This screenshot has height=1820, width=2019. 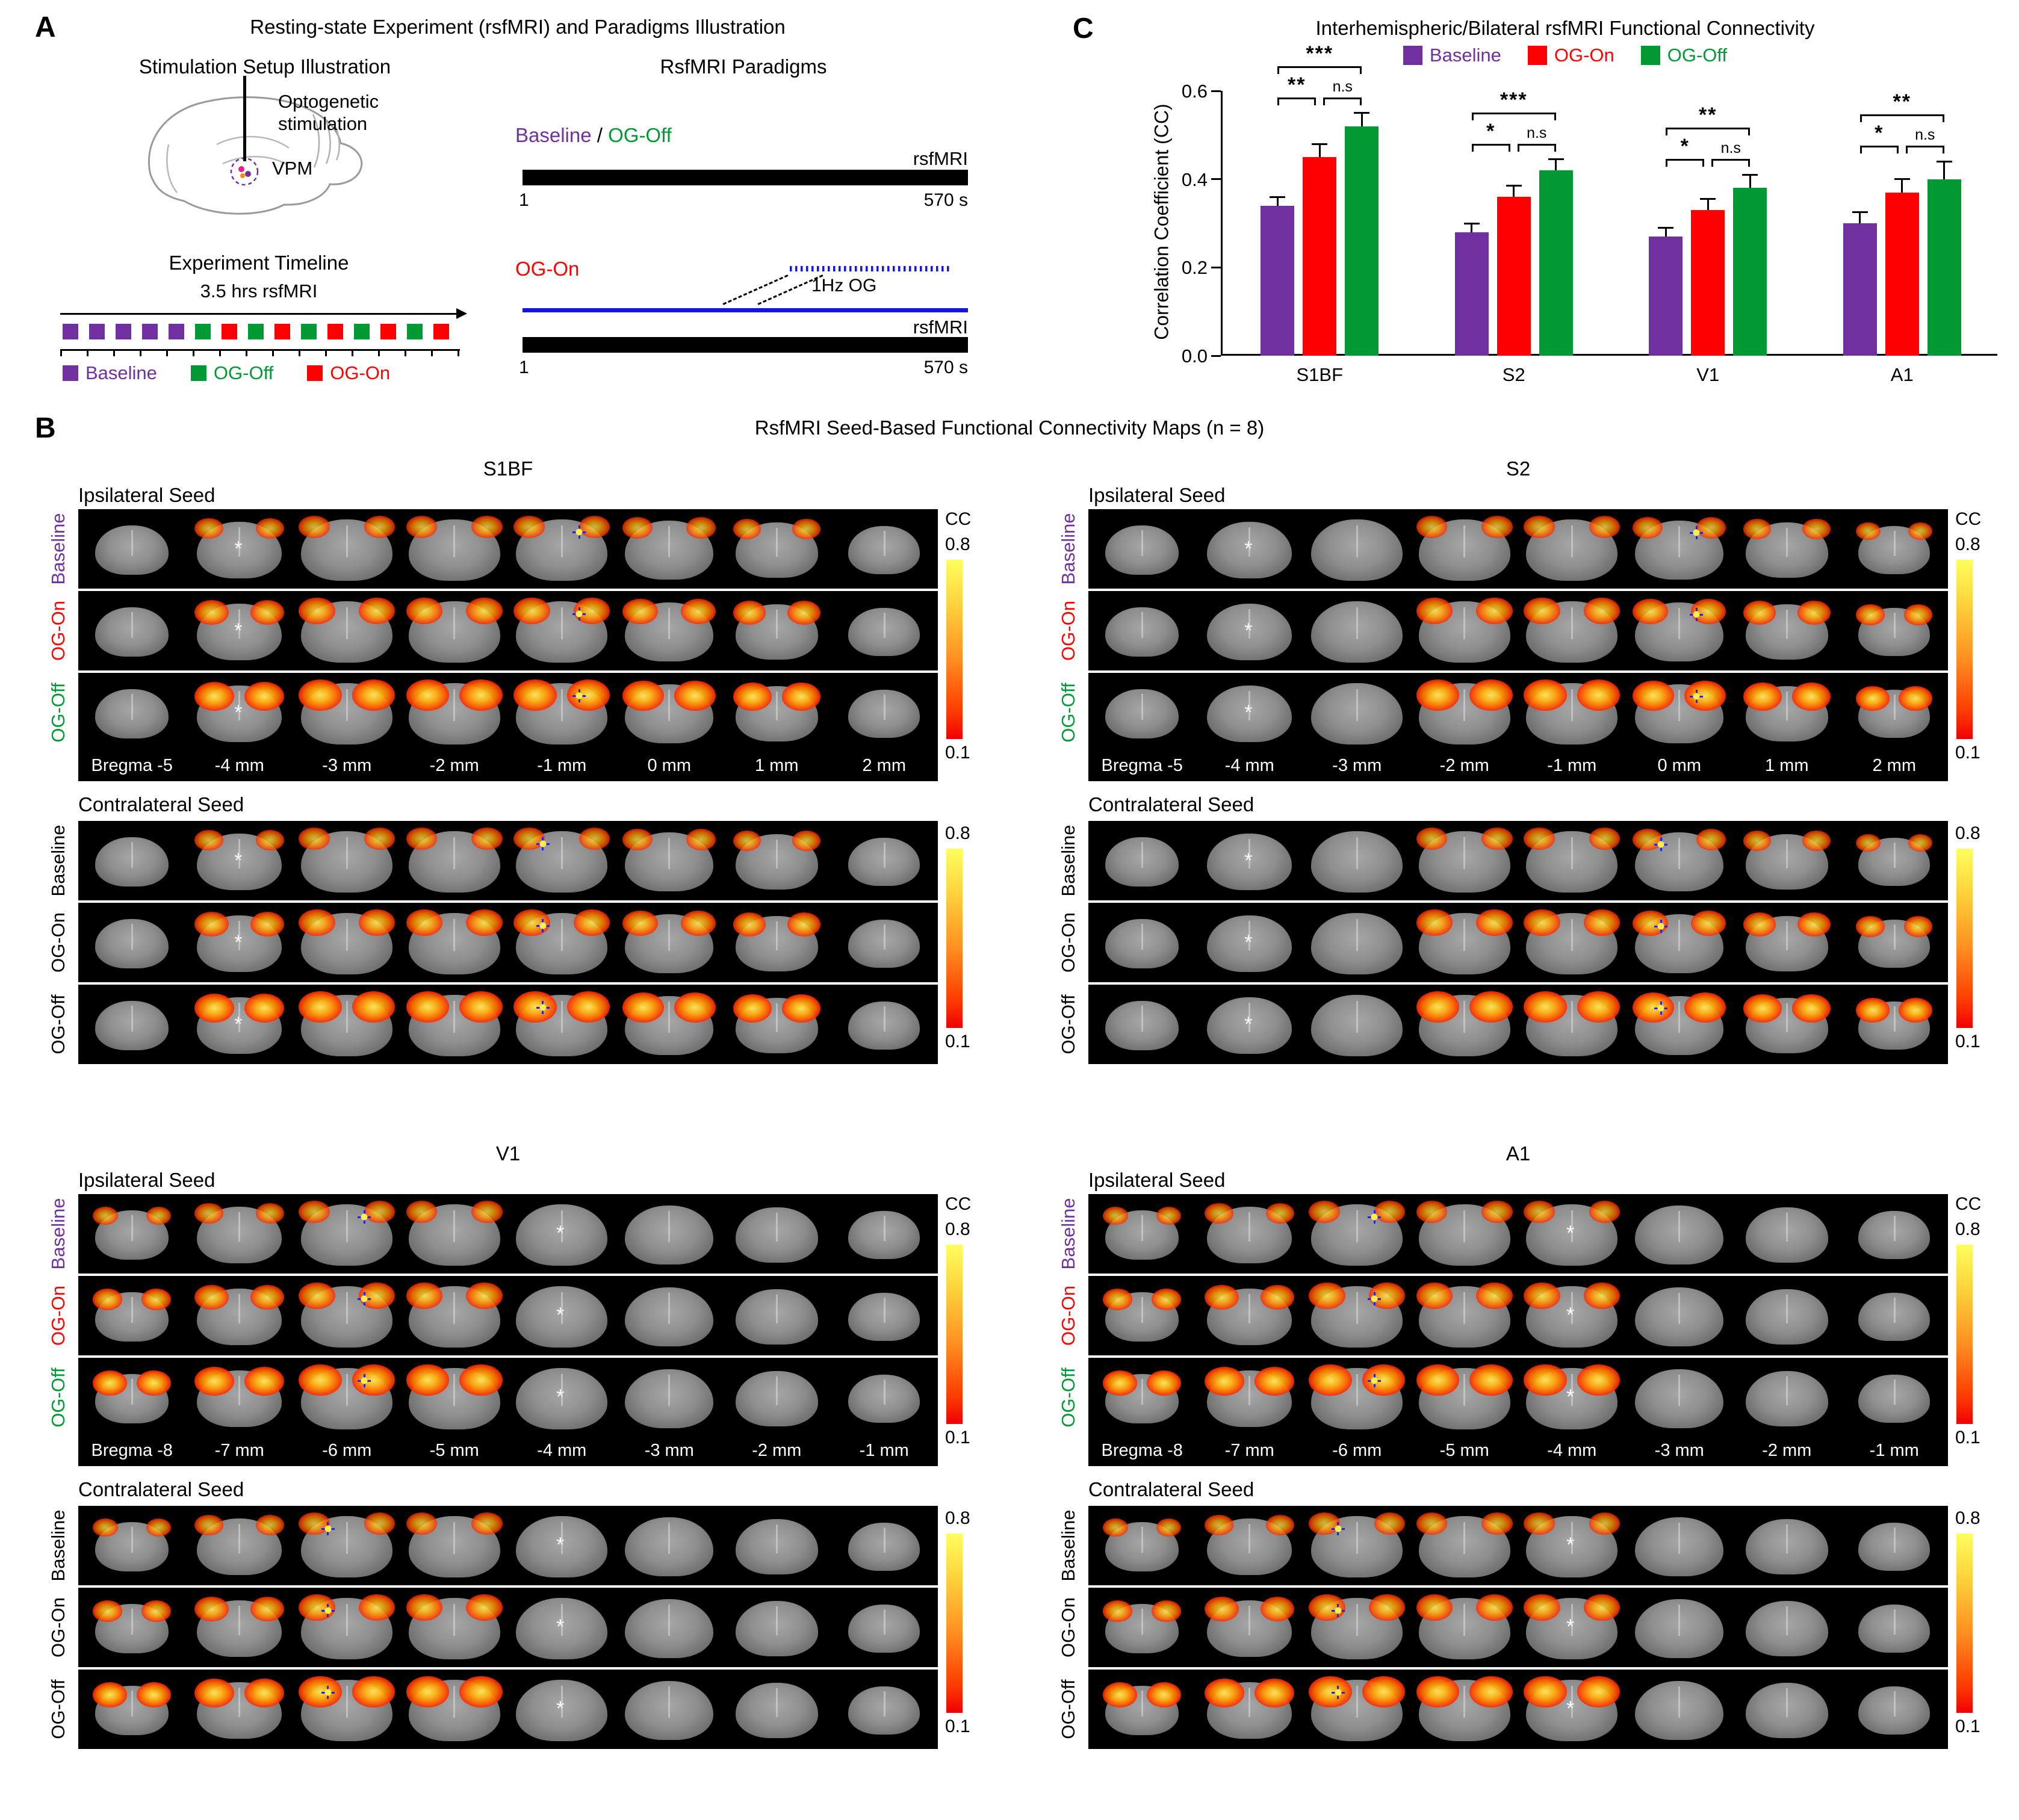 I want to click on bregma-label: -4 mm, so click(x=1572, y=1450).